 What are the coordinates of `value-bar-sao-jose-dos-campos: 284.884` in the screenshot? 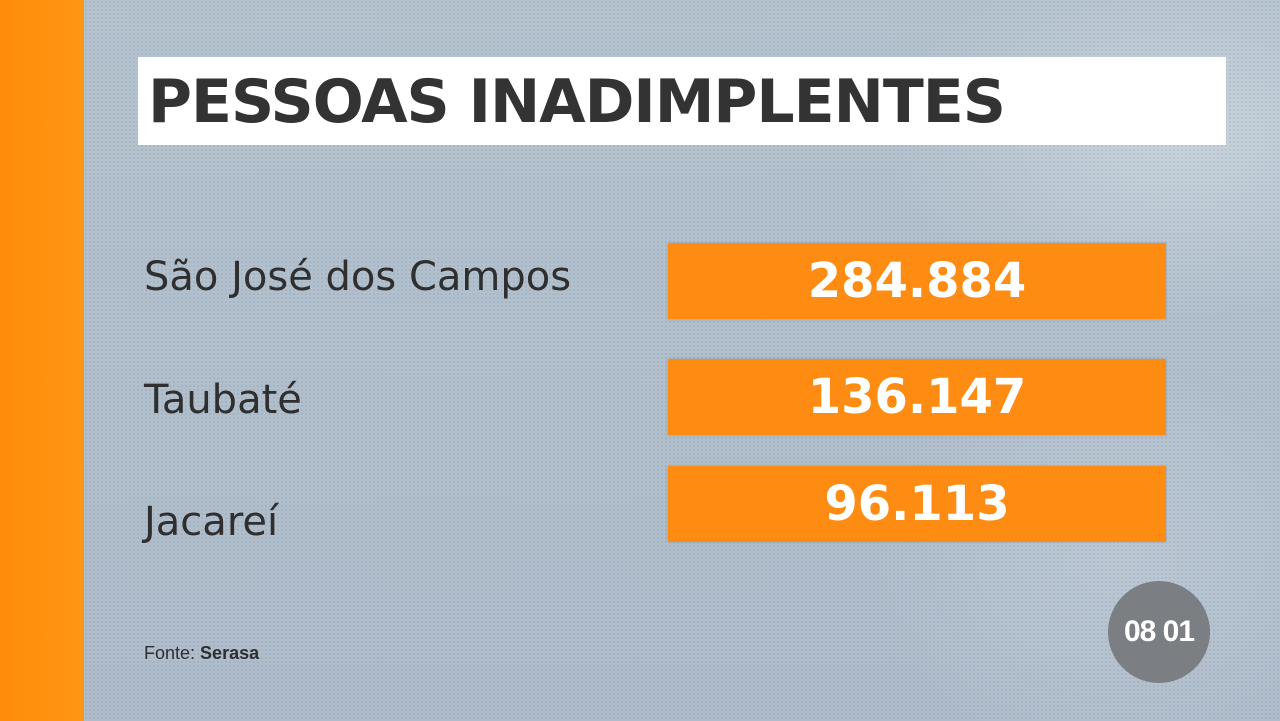 It's located at (917, 281).